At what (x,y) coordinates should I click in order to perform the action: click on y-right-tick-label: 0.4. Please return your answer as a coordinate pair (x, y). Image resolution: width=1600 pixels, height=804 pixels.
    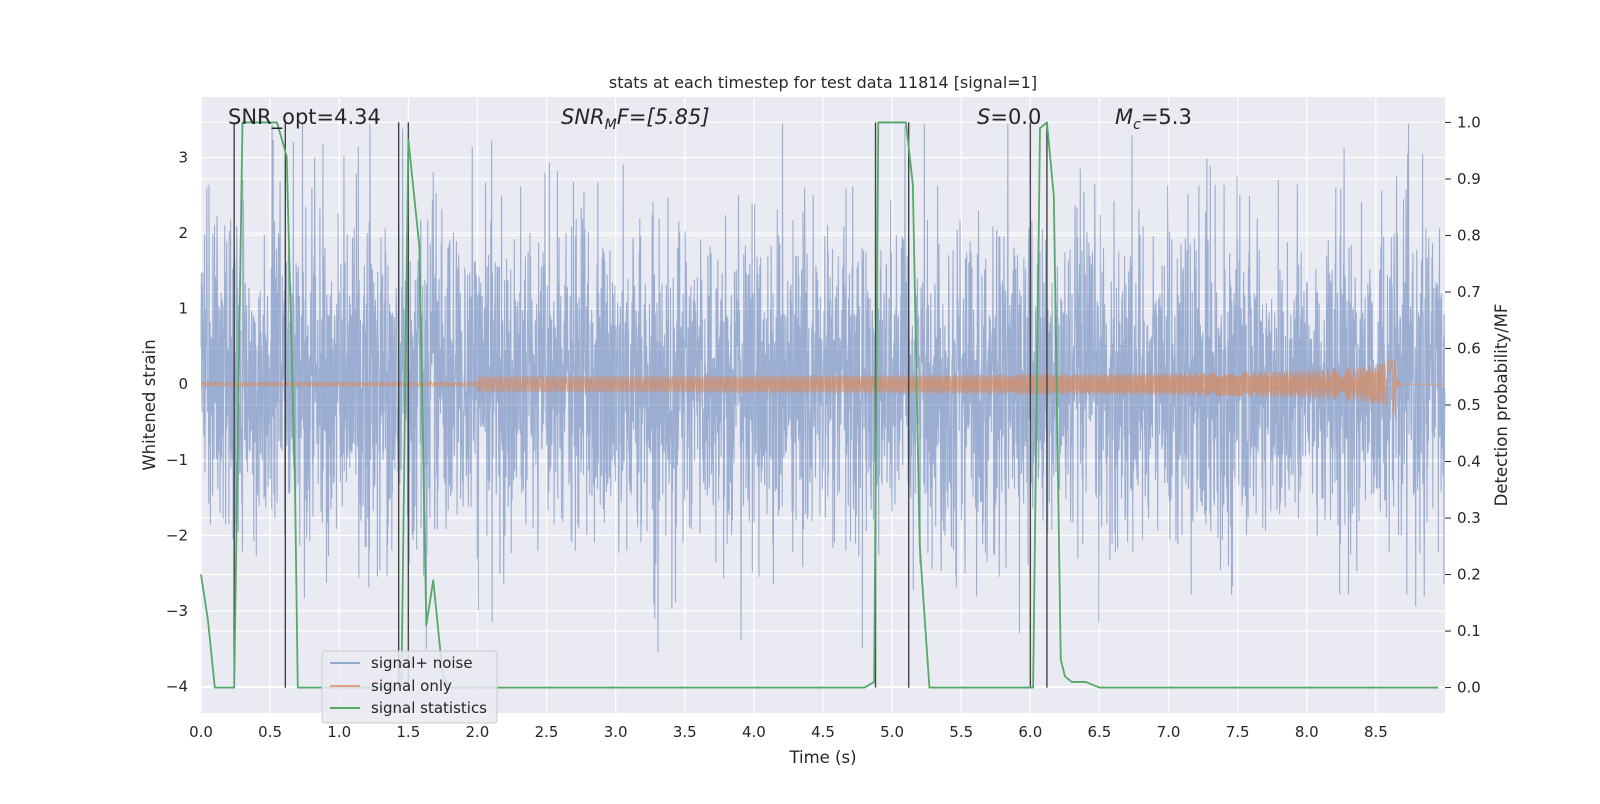
    Looking at the image, I should click on (1469, 462).